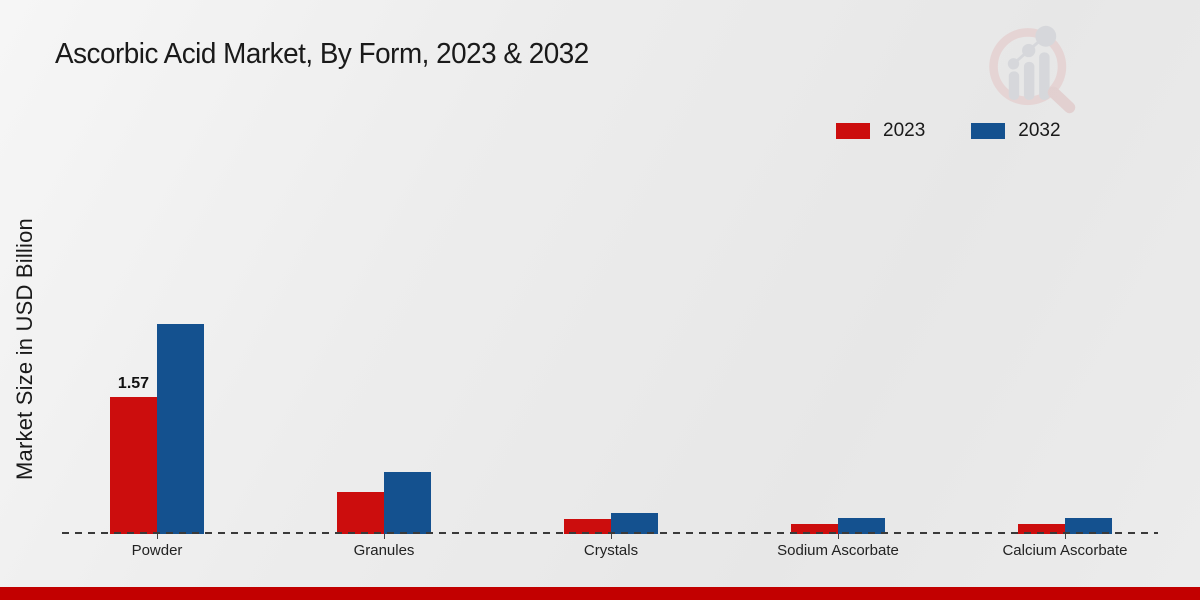 Image resolution: width=1200 pixels, height=600 pixels. Describe the element at coordinates (853, 131) in the screenshot. I see `legend-swatch-2023-icon` at that location.